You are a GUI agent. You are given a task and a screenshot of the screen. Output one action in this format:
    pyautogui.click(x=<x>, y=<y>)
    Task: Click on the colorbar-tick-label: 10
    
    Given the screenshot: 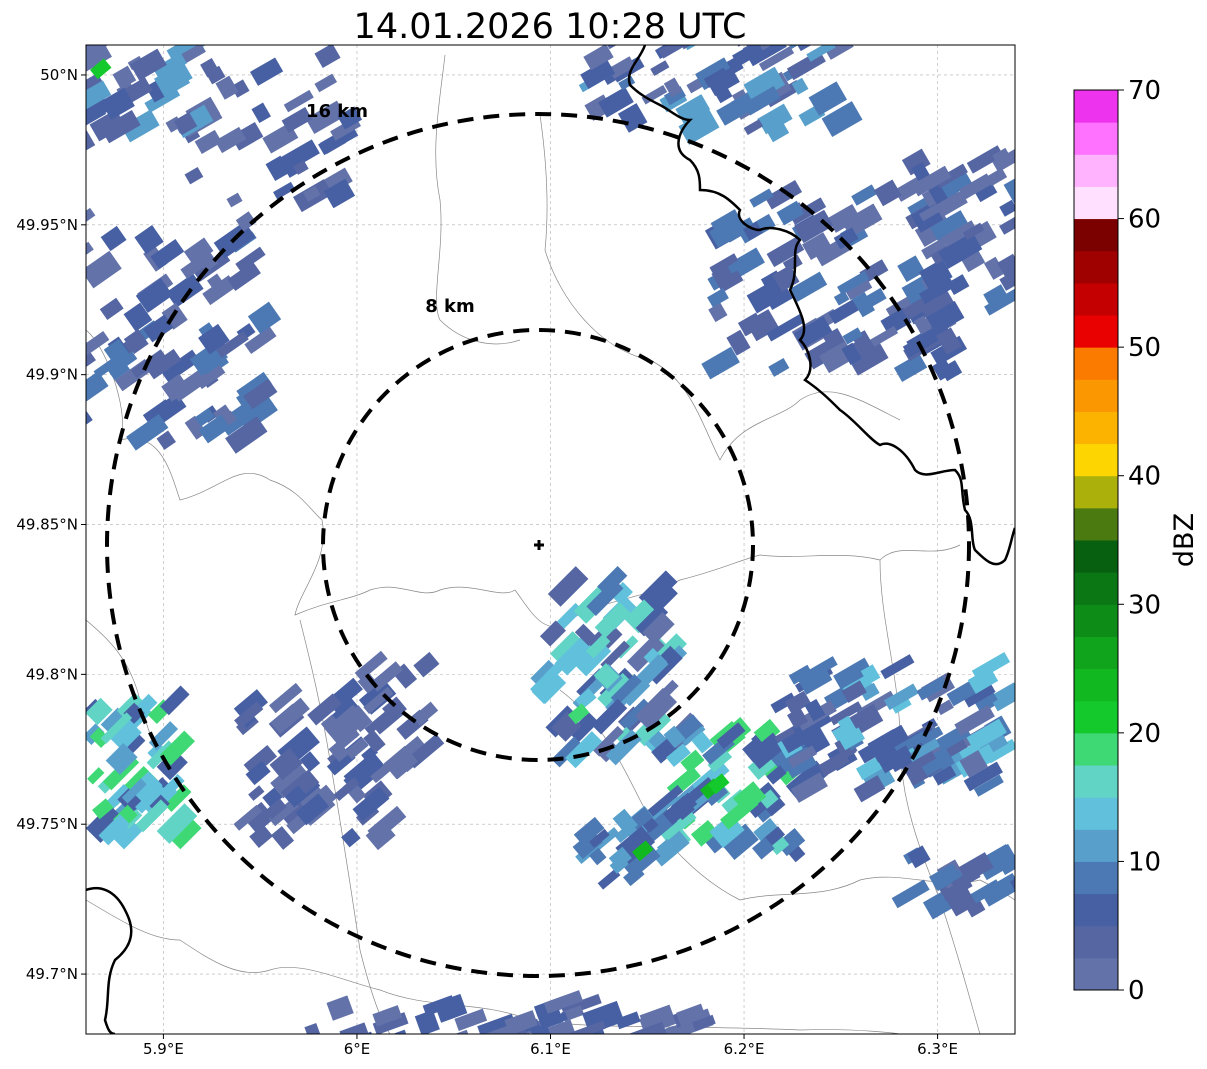 What is the action you would take?
    pyautogui.click(x=1144, y=862)
    